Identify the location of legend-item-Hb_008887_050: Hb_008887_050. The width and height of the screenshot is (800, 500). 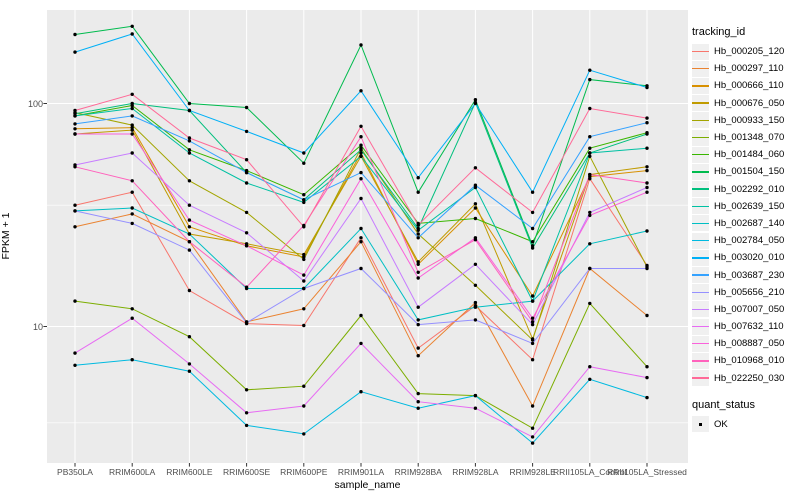
(745, 343).